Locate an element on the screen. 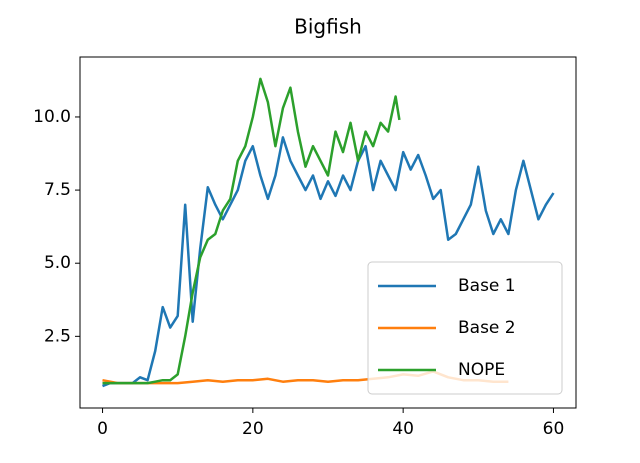 The image size is (640, 463). x-tick-label: 20 is located at coordinates (253, 429).